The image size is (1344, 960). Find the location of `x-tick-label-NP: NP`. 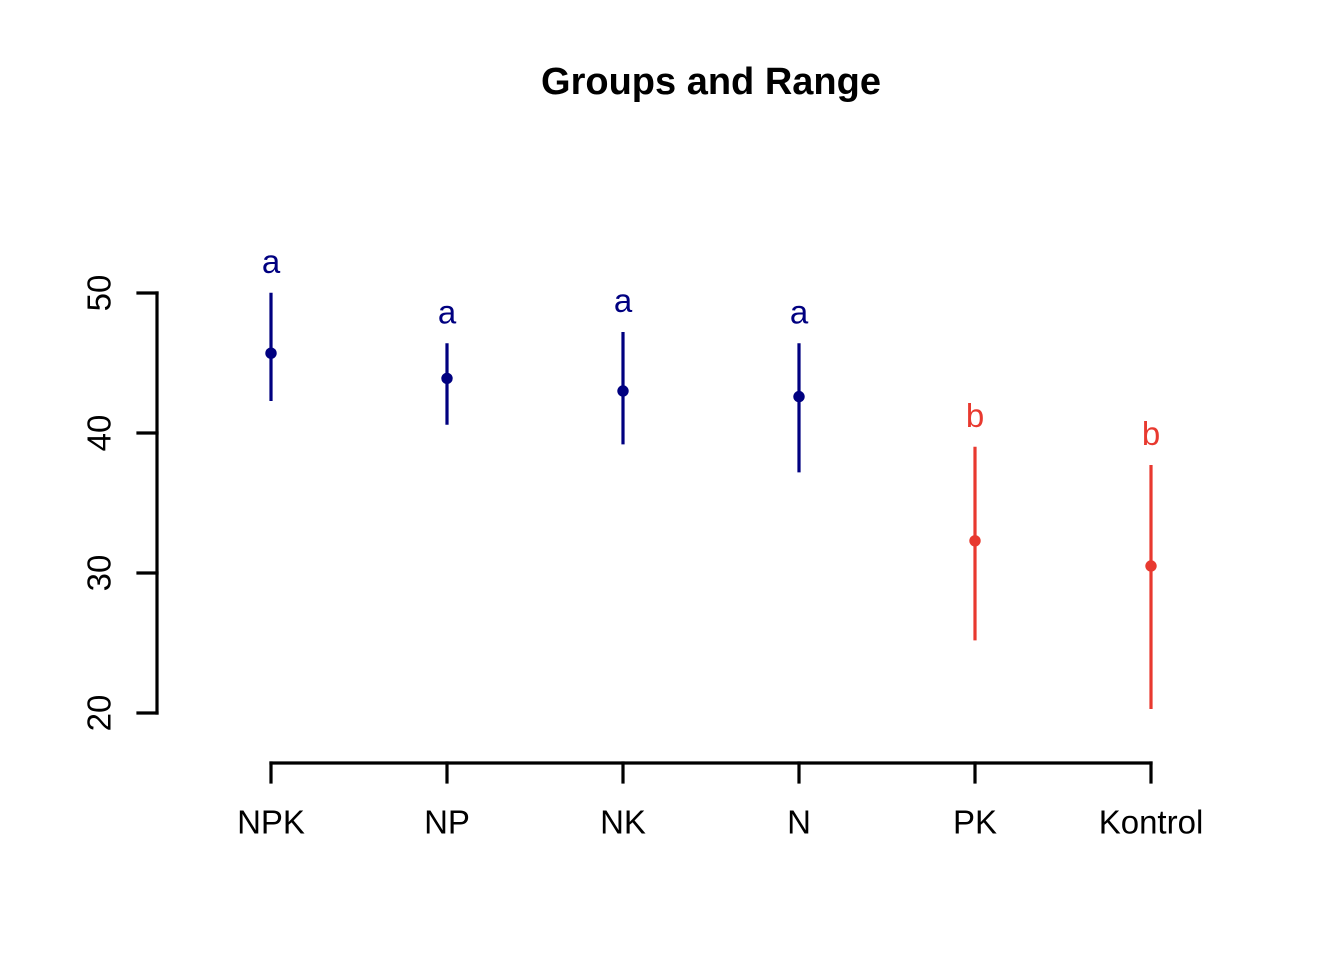

x-tick-label-NP: NP is located at coordinates (447, 822).